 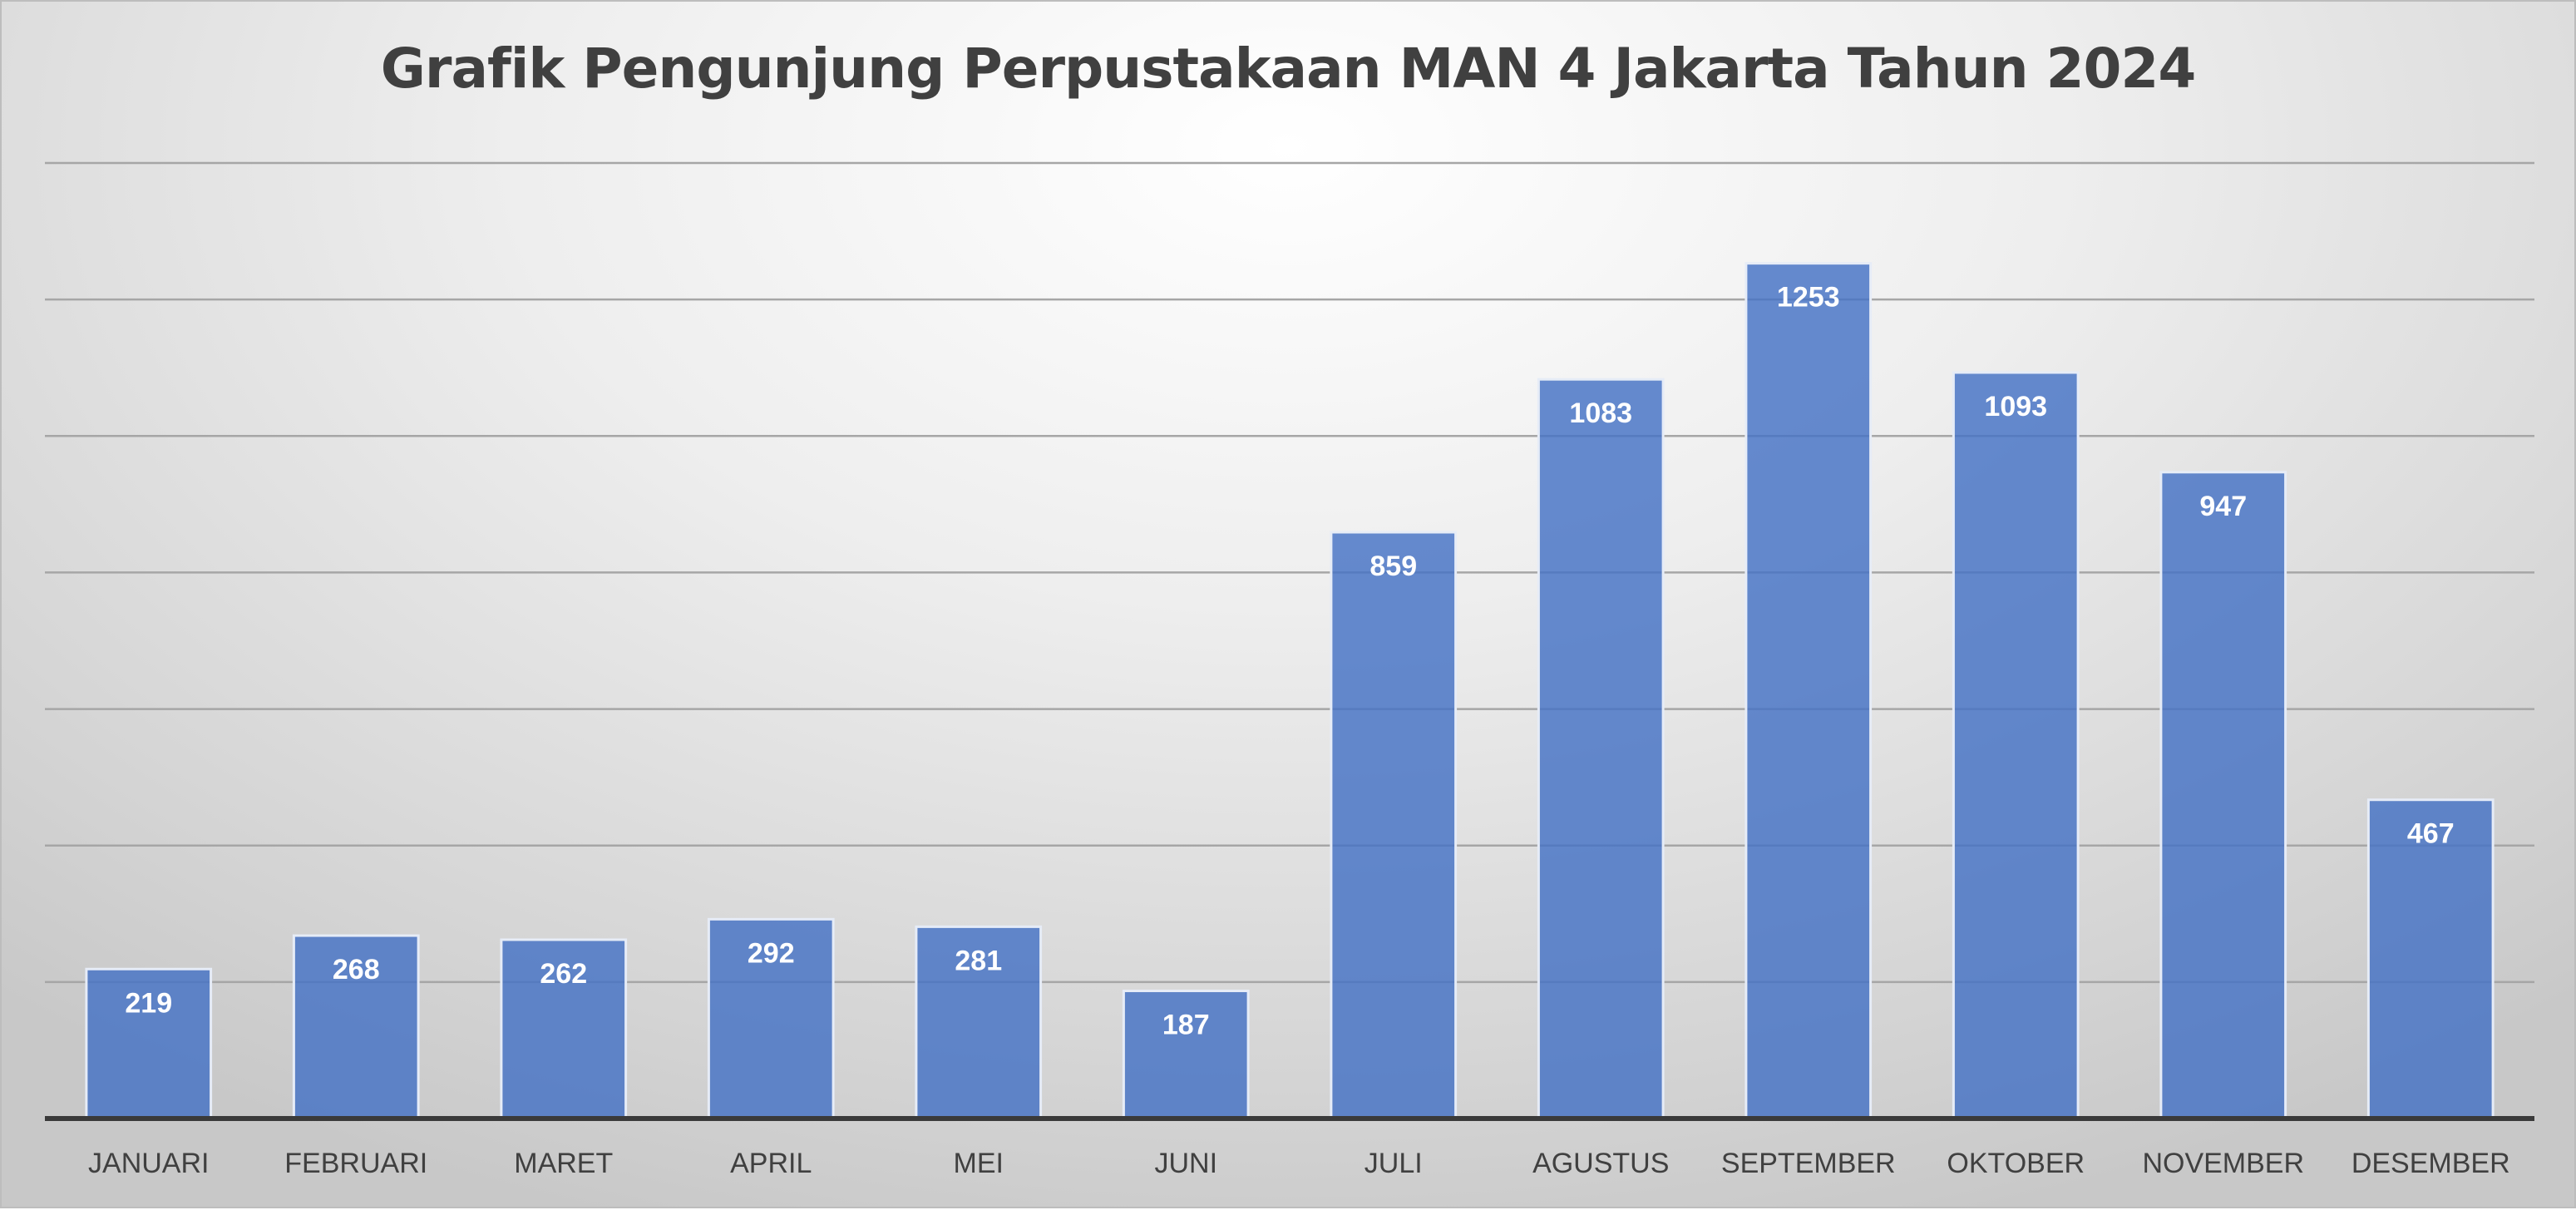 I want to click on data-label: 187, so click(x=1186, y=1025).